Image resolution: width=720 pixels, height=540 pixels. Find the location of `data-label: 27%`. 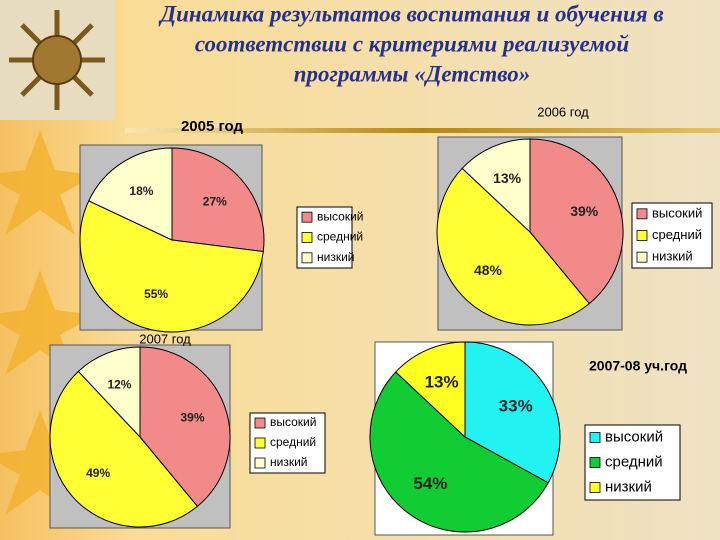

data-label: 27% is located at coordinates (215, 201).